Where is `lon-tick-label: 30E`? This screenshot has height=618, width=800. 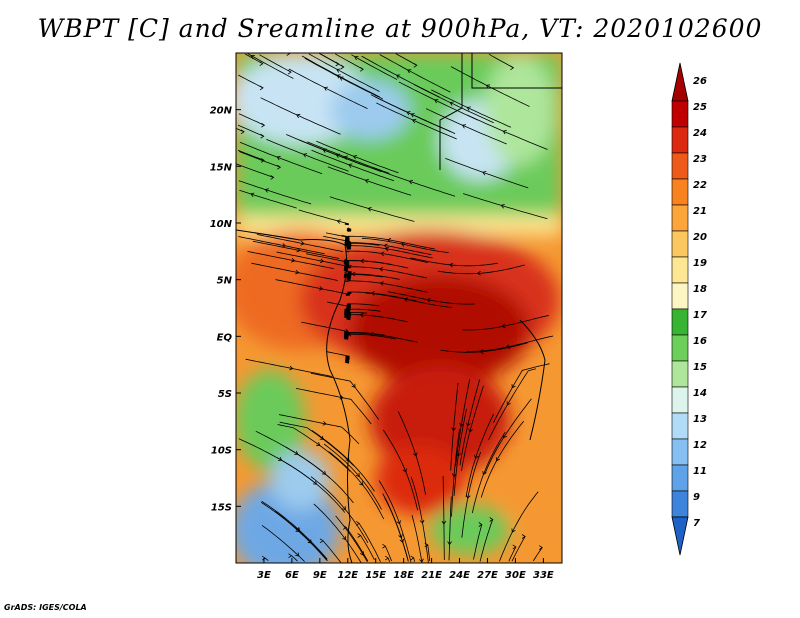 lon-tick-label: 30E is located at coordinates (515, 575).